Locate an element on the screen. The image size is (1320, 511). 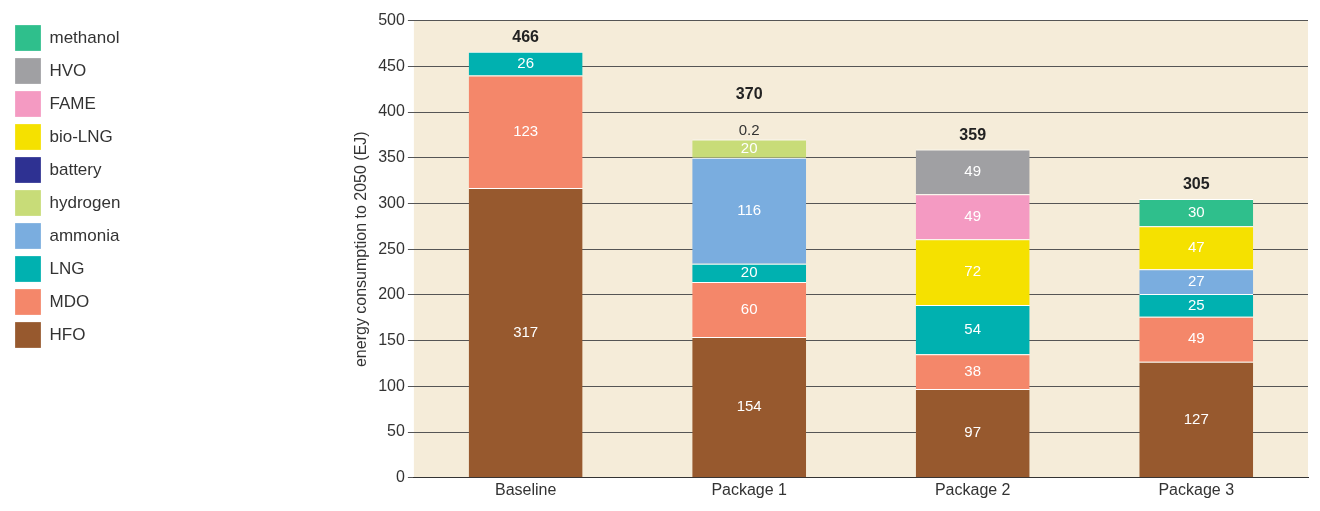
x-tick-label: Package 3 is located at coordinates (1196, 489).